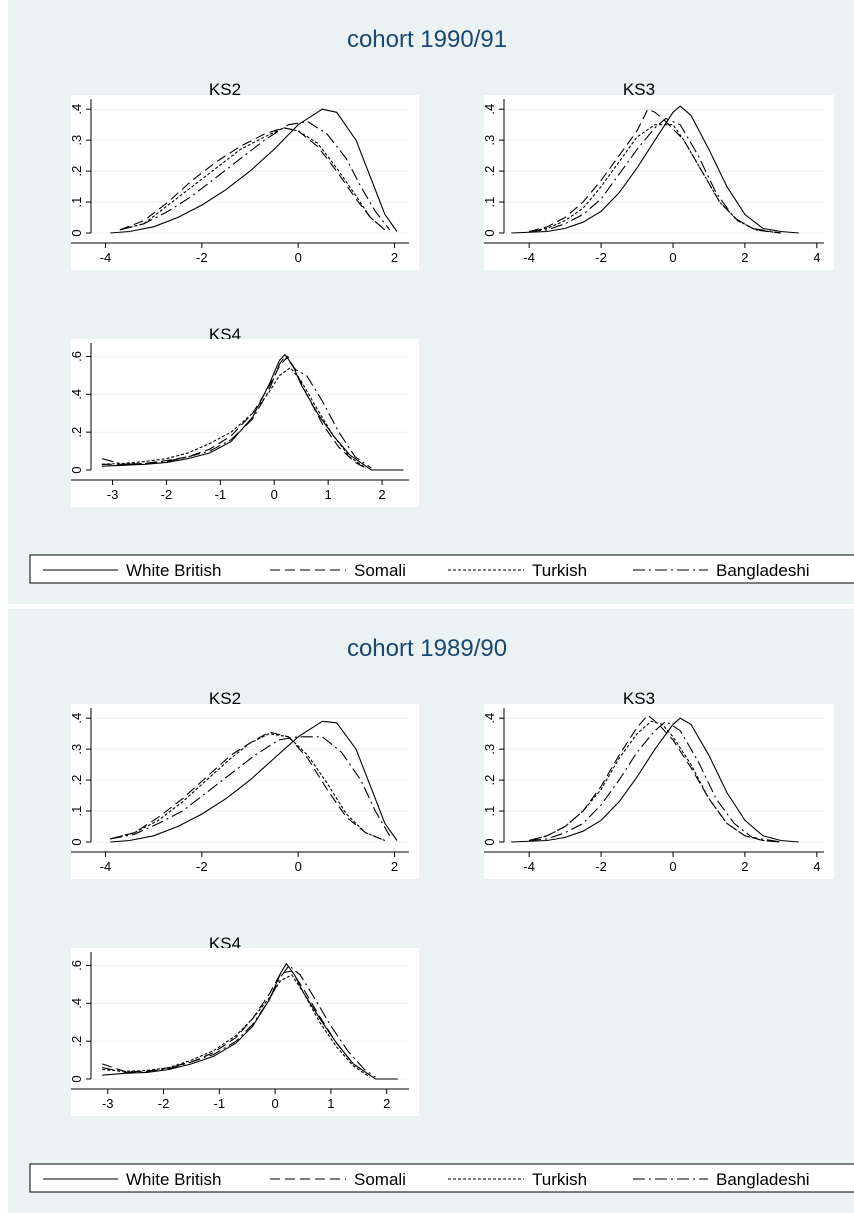  What do you see at coordinates (108, 1103) in the screenshot?
I see `x-tick-label: -3` at bounding box center [108, 1103].